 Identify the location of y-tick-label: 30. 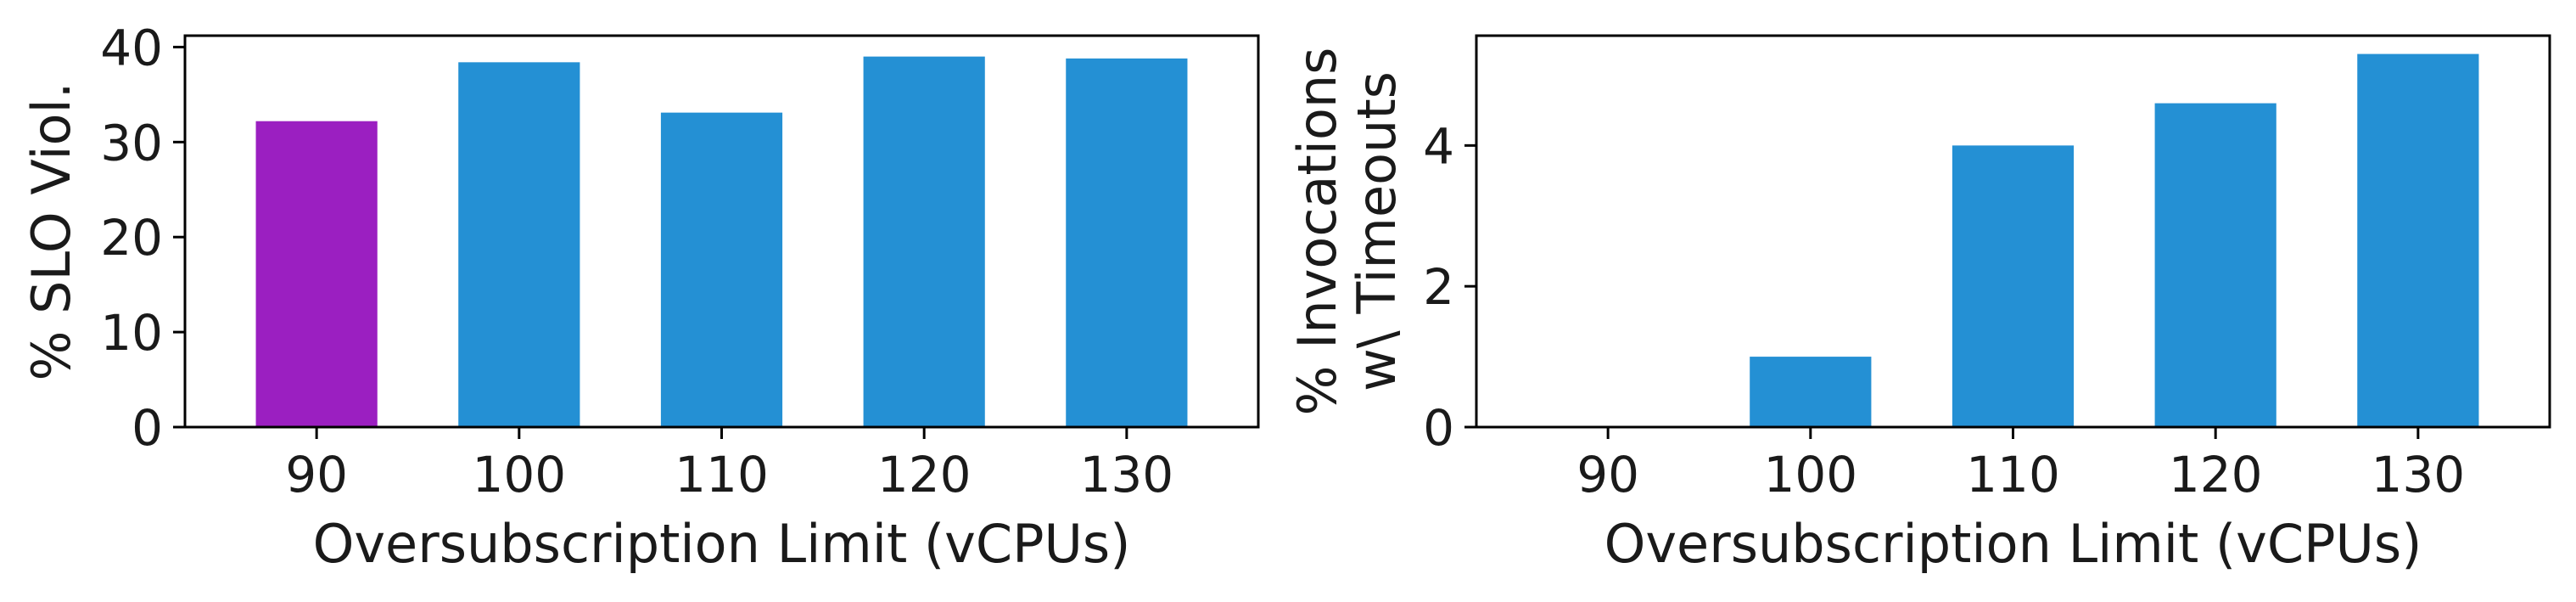
(131, 143).